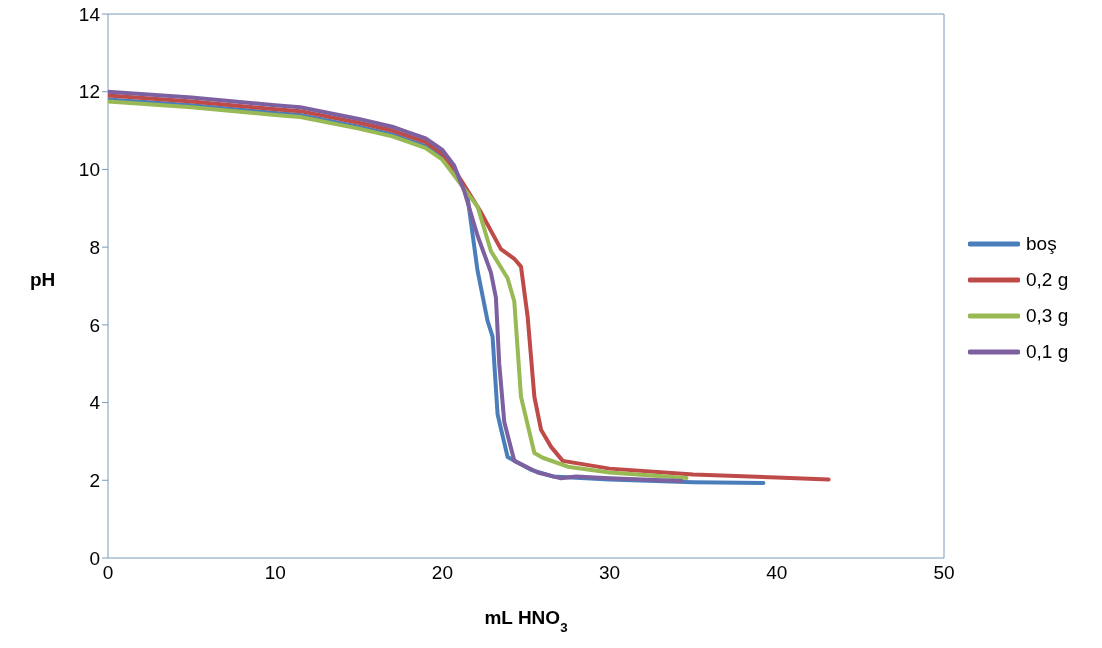  Describe the element at coordinates (89, 14) in the screenshot. I see `y-tick-label: 14` at that location.